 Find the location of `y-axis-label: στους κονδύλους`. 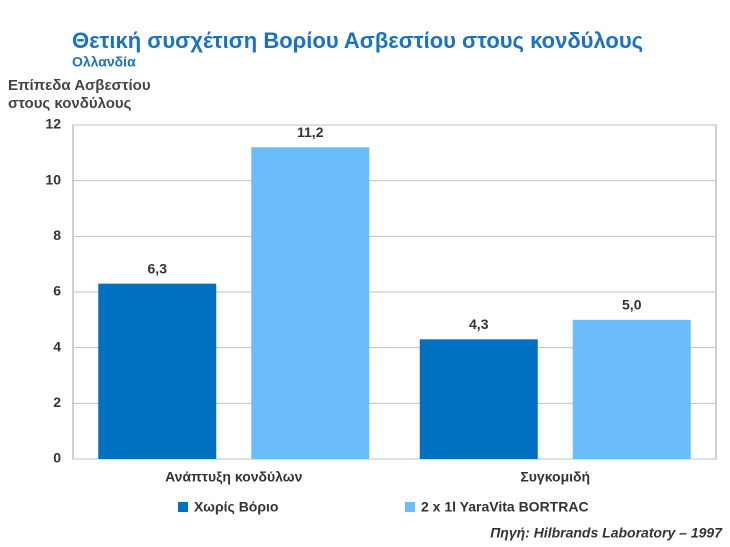

y-axis-label: στους κονδύλους is located at coordinates (70, 103).